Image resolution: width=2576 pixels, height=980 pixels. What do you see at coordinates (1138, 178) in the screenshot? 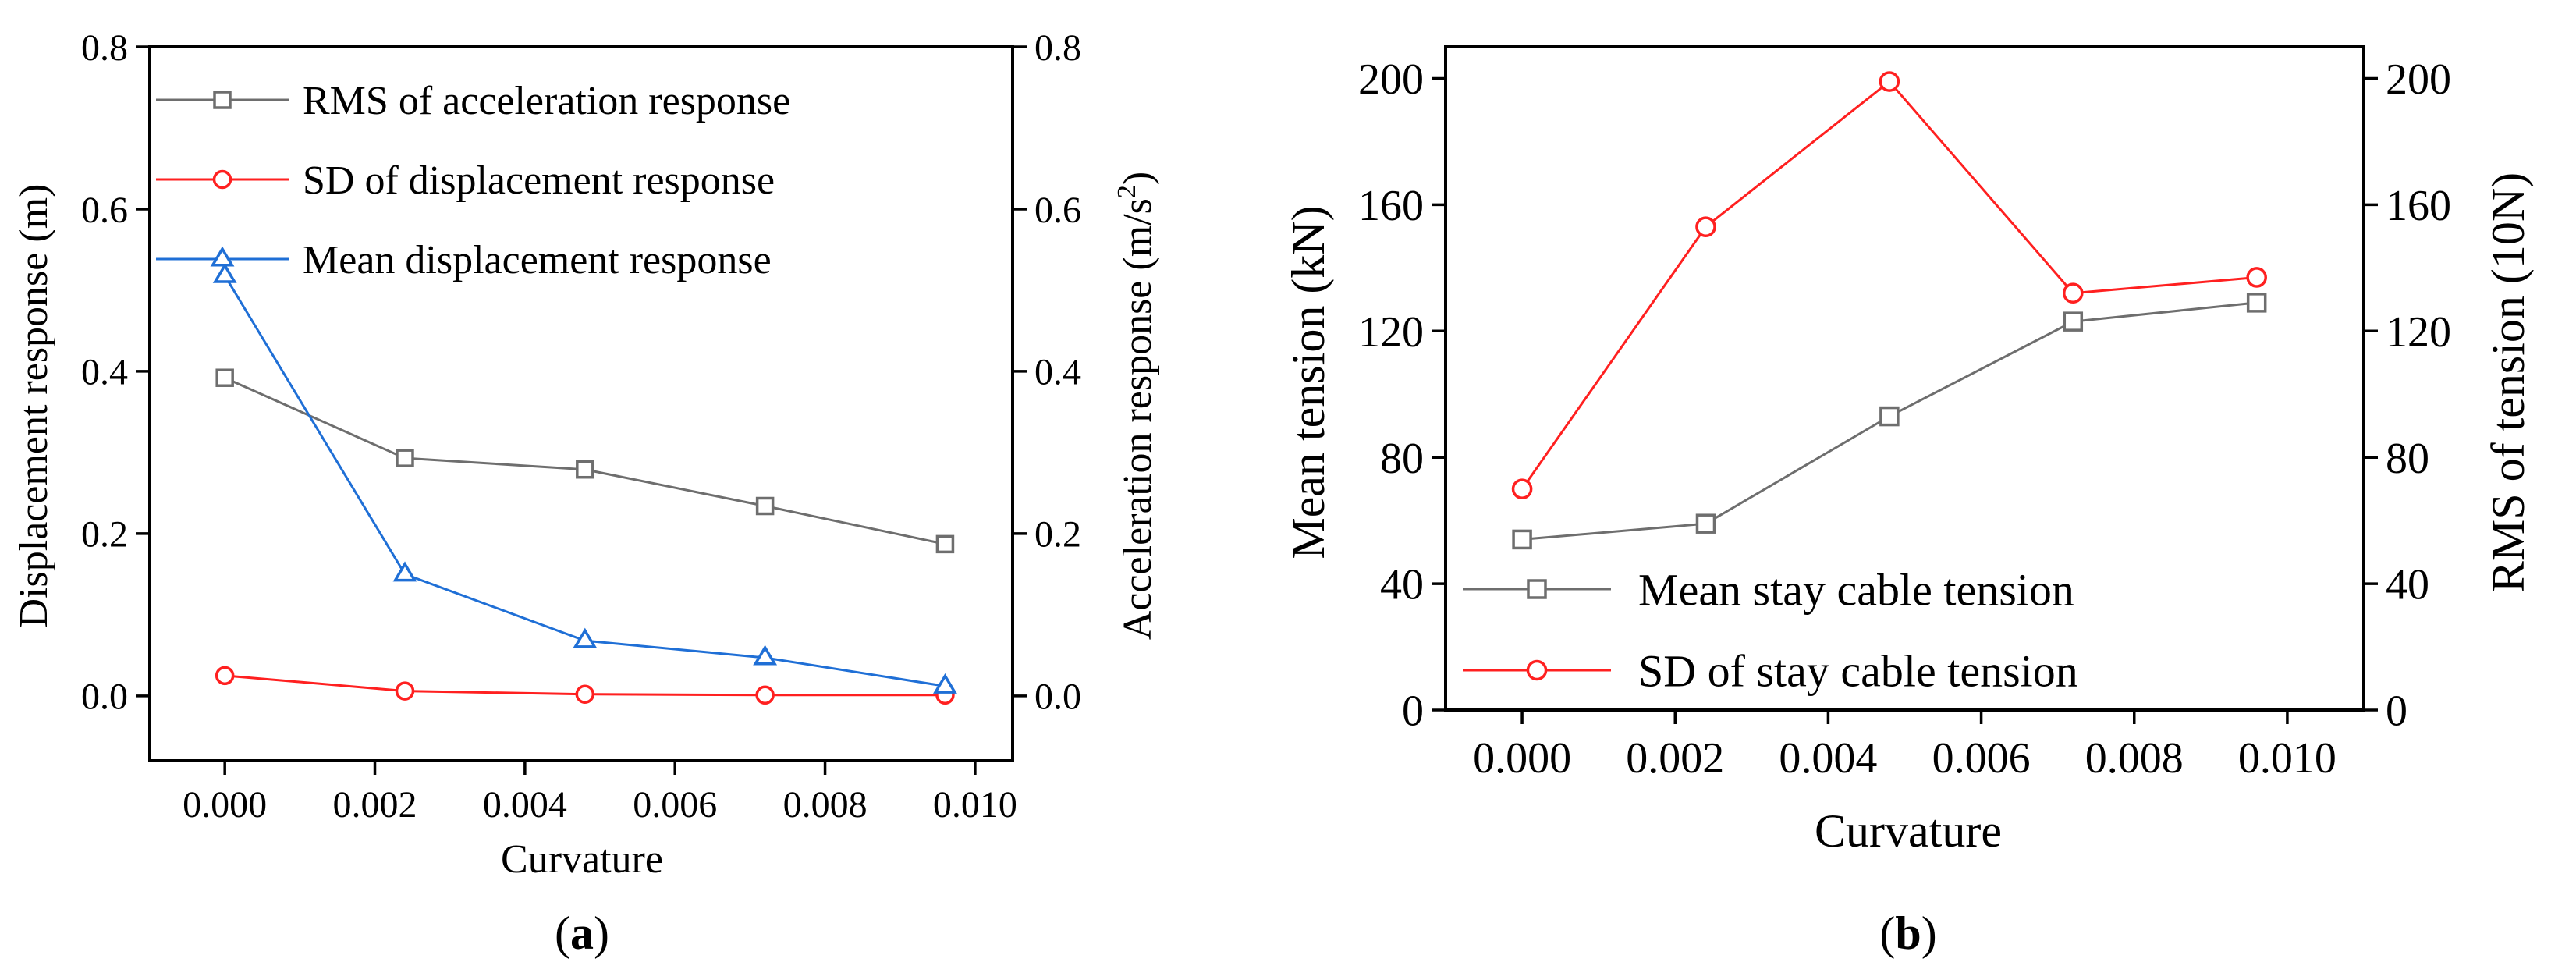
I see `panel-a-right-axis-title-end: )` at bounding box center [1138, 178].